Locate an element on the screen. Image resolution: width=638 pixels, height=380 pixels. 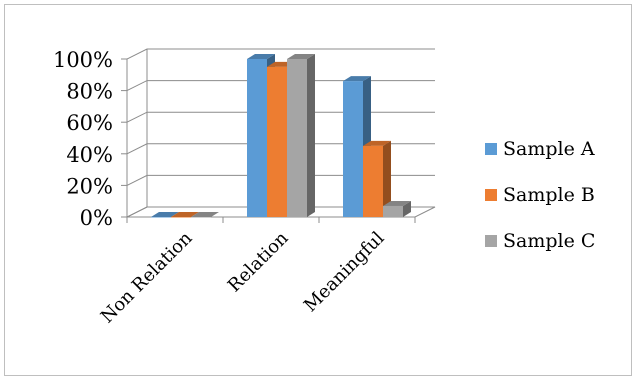
legend-label: Sample C is located at coordinates (549, 241).